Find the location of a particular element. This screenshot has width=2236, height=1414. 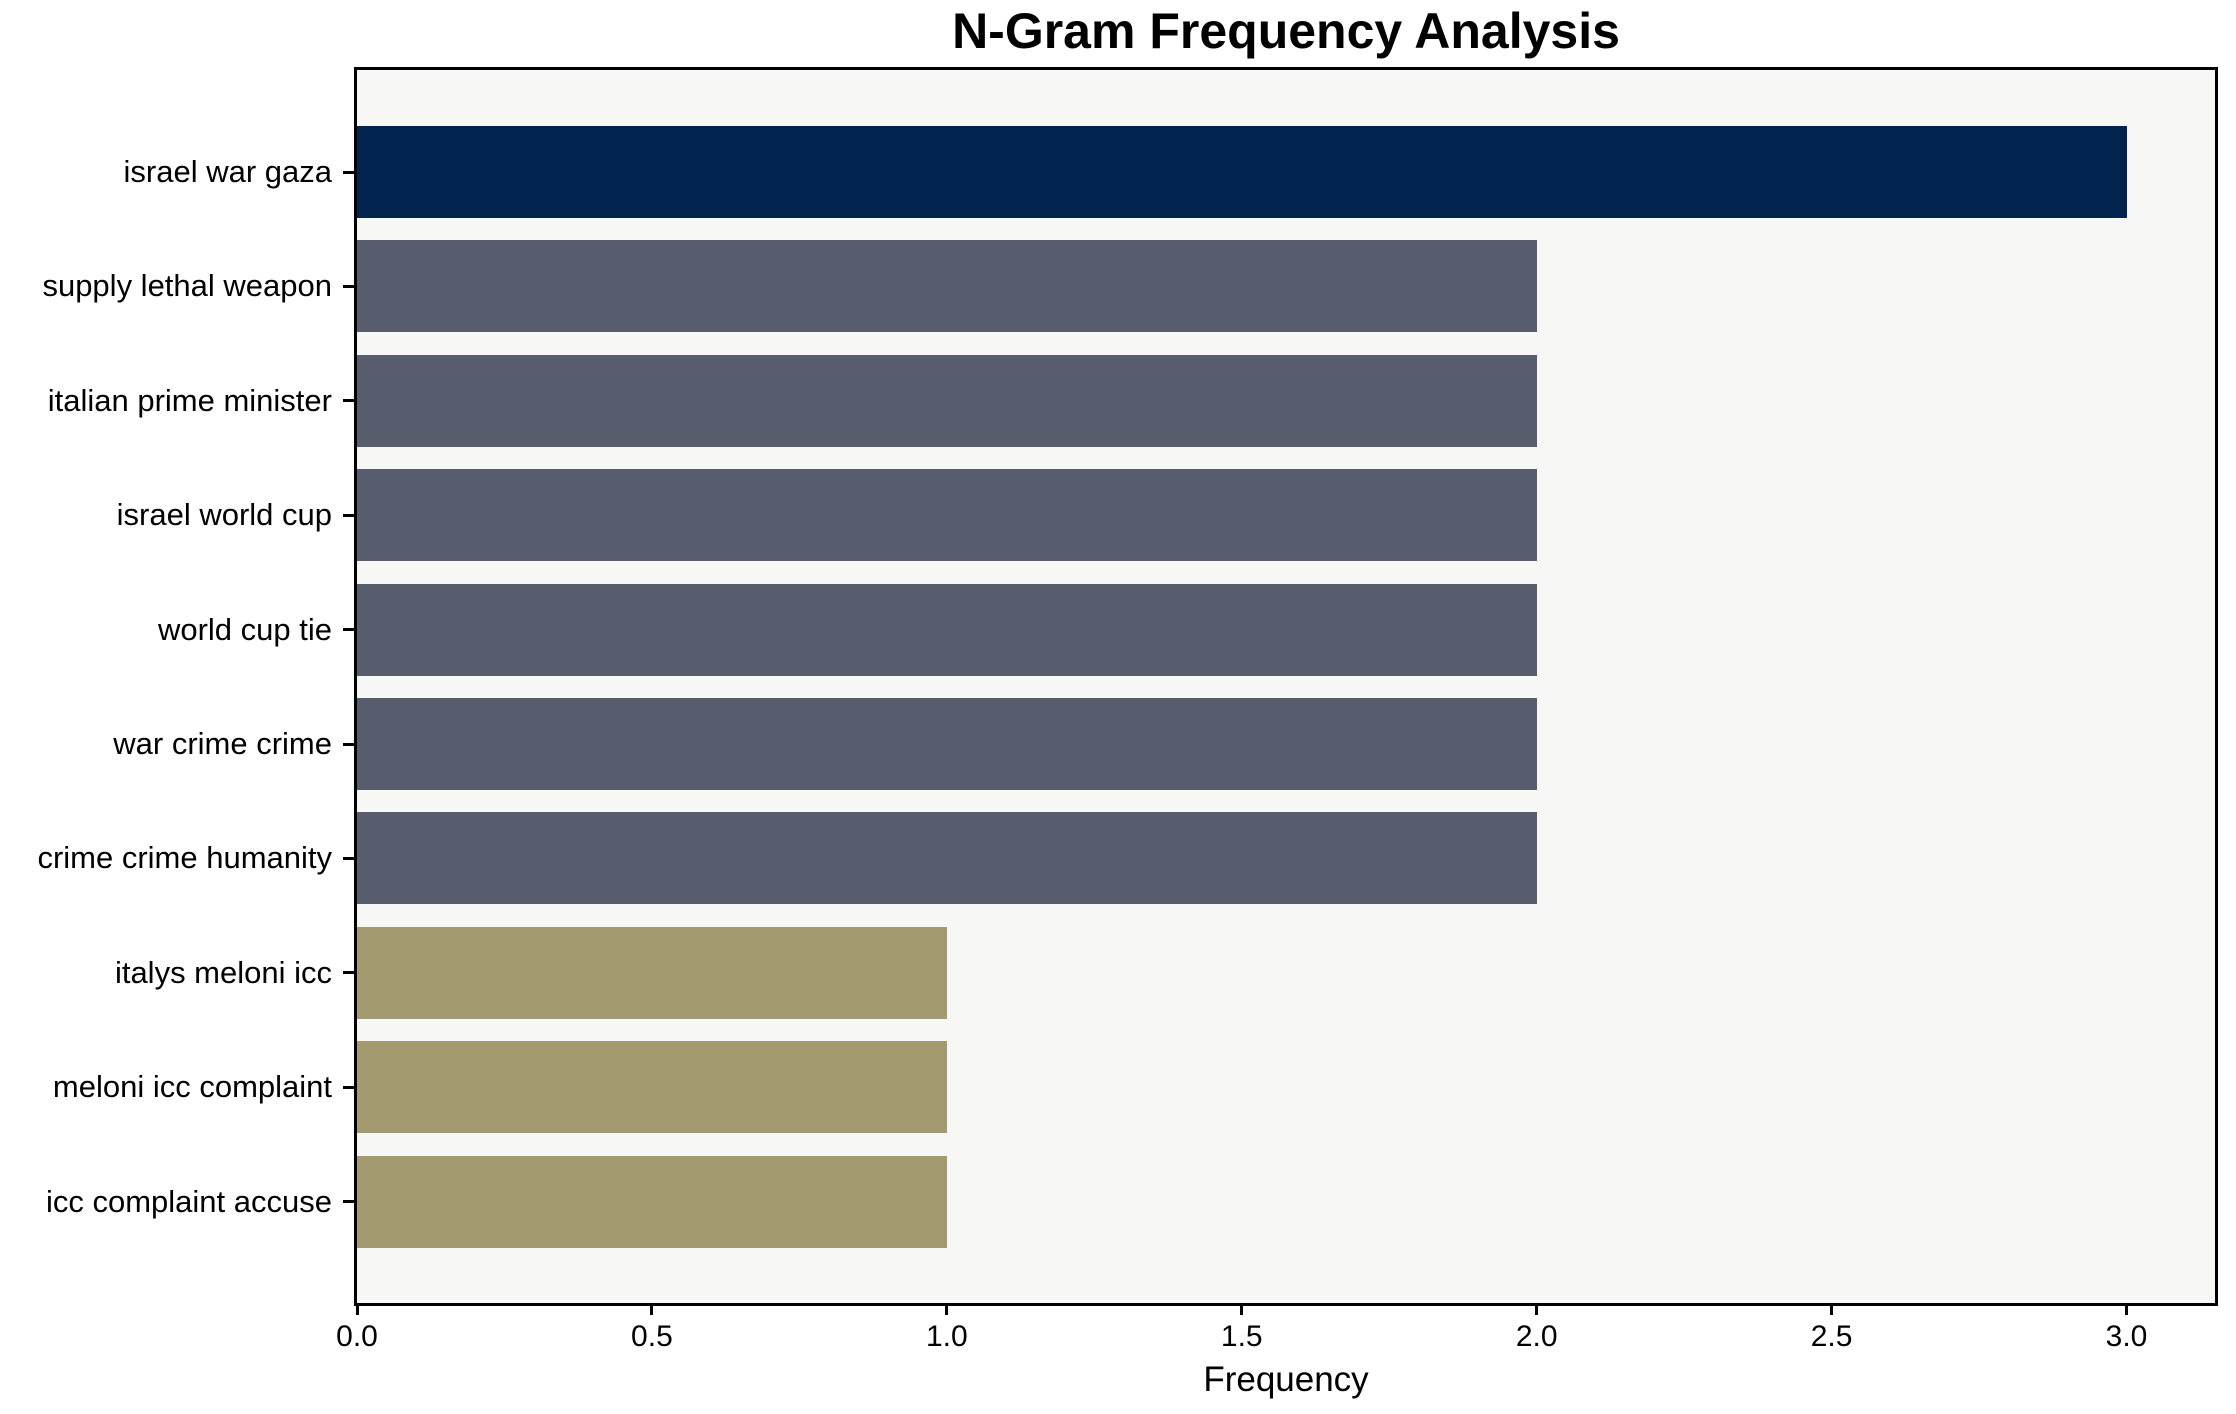

bar-israel-war-gaza is located at coordinates (1242, 172).